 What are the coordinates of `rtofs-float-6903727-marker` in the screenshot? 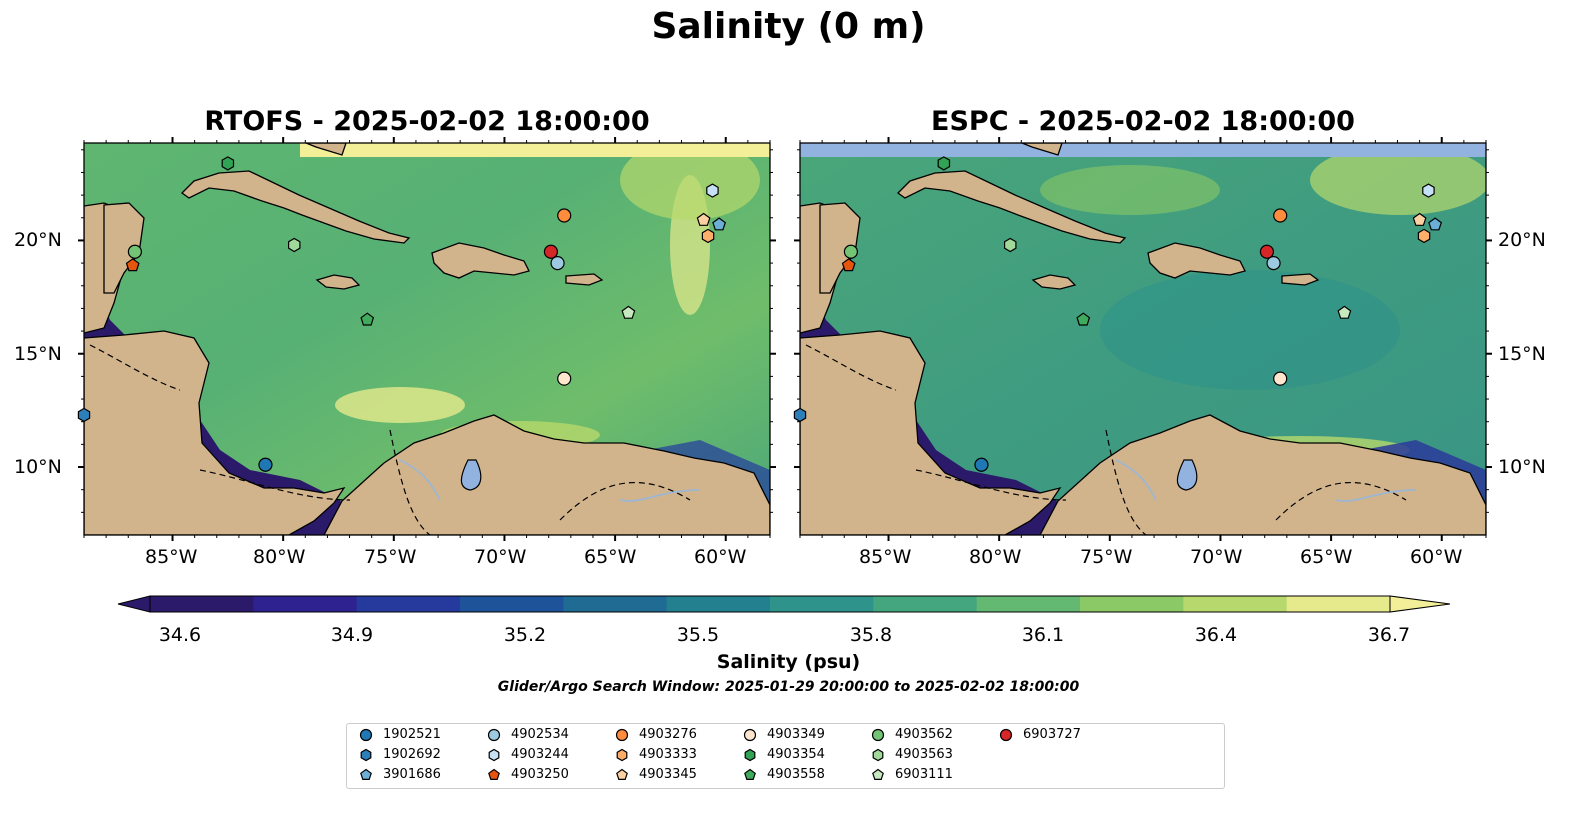 It's located at (551, 251).